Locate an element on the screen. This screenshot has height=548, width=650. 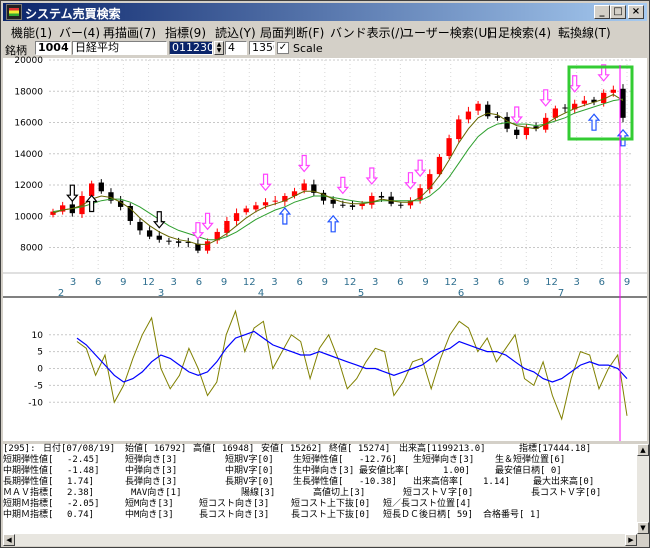
minimize-icon: _ is located at coordinates (602, 12).